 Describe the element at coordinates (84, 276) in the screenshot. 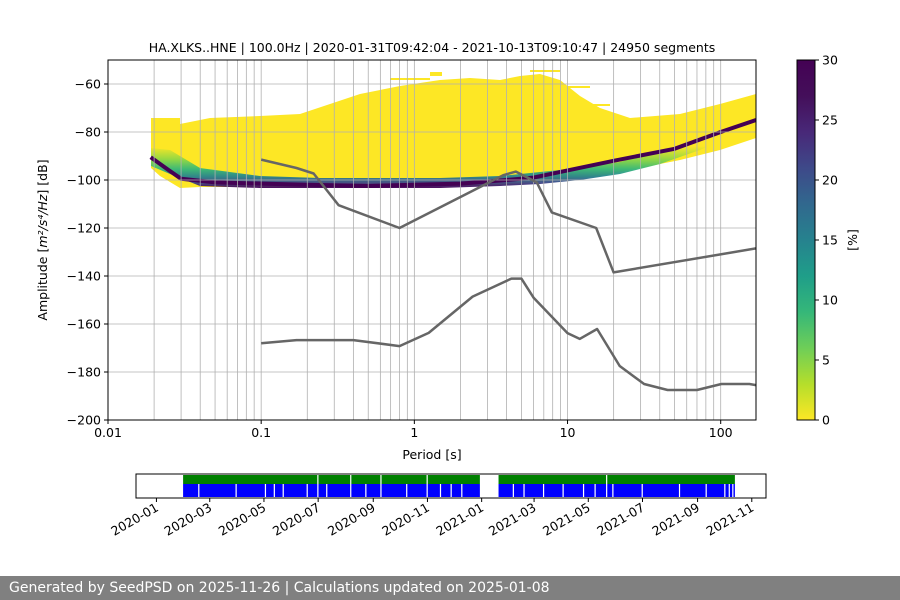

I see `y-tick-label: −140` at that location.